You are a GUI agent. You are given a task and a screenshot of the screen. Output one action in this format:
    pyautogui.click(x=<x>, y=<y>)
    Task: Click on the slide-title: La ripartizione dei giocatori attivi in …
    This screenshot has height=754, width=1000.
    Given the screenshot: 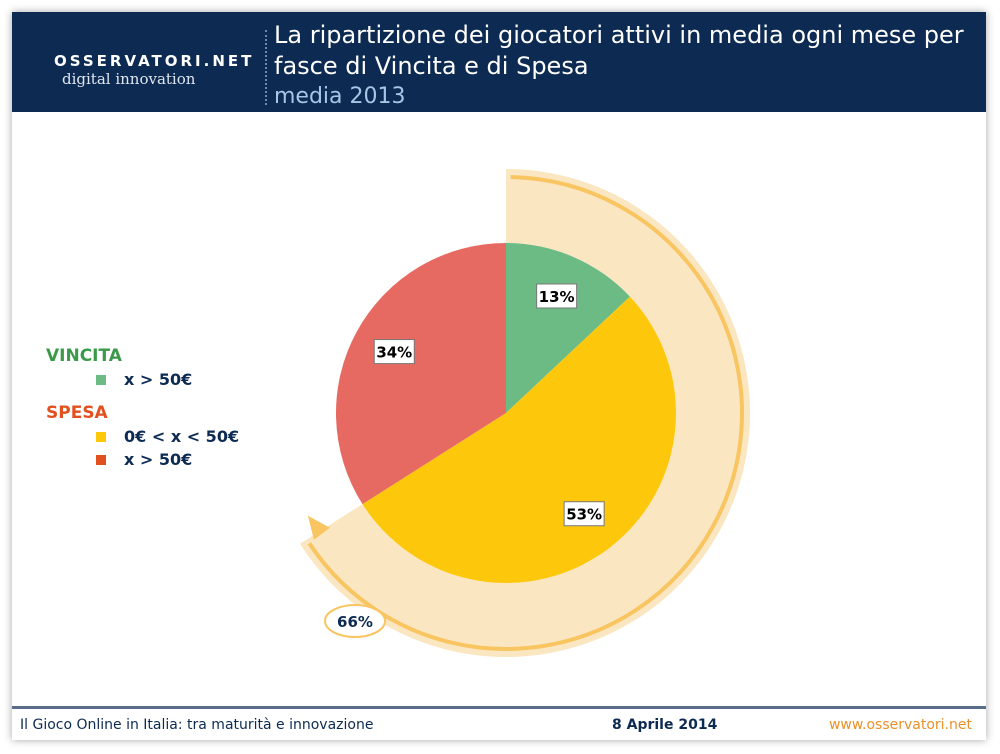 What is the action you would take?
    pyautogui.click(x=619, y=50)
    